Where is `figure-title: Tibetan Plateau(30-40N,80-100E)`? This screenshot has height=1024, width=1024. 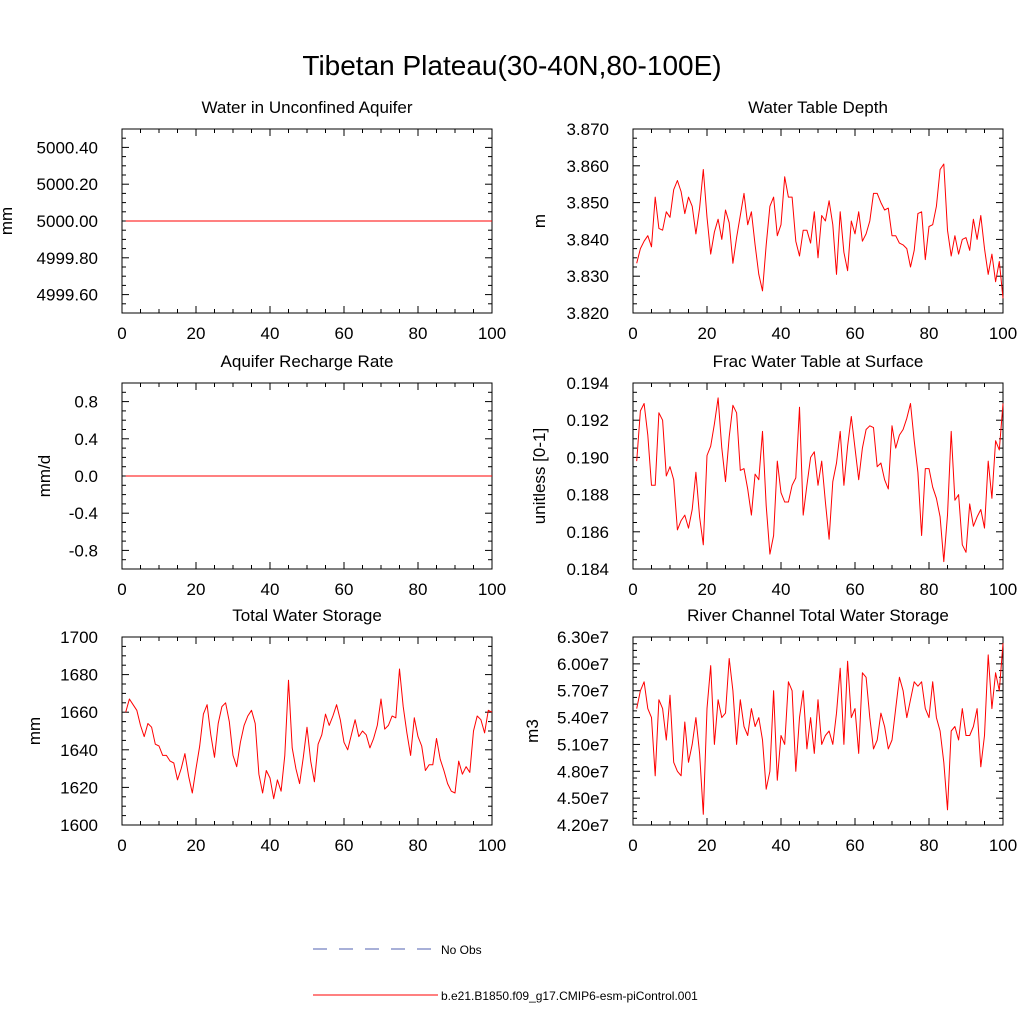
figure-title: Tibetan Plateau(30-40N,80-100E) is located at coordinates (512, 65).